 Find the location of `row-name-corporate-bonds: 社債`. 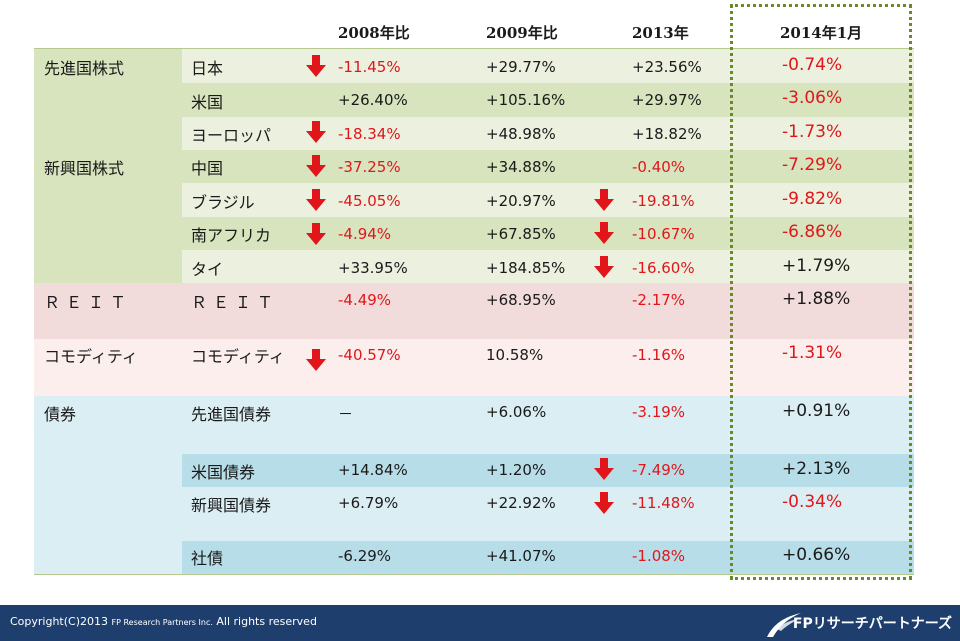

row-name-corporate-bonds: 社債 is located at coordinates (207, 558).